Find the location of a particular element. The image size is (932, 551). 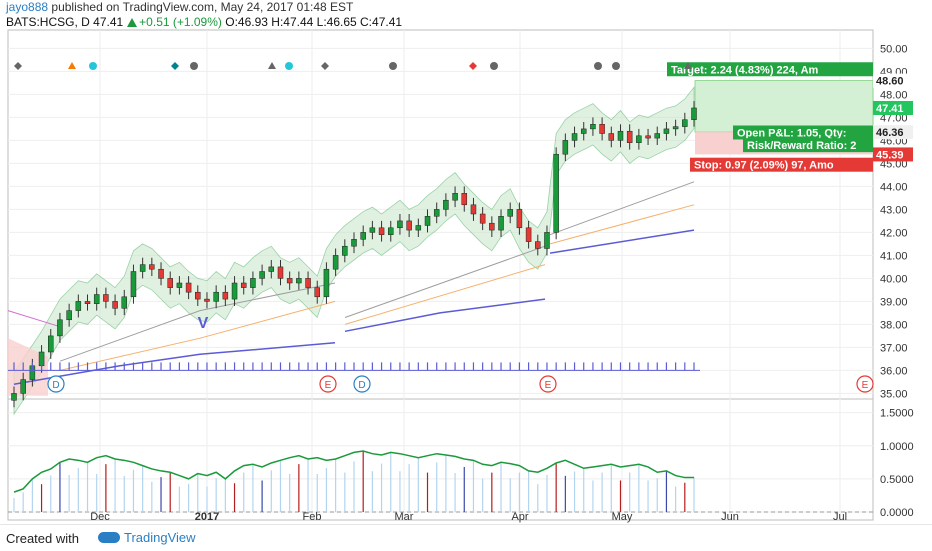

x-tick-label: Dec is located at coordinates (100, 517).